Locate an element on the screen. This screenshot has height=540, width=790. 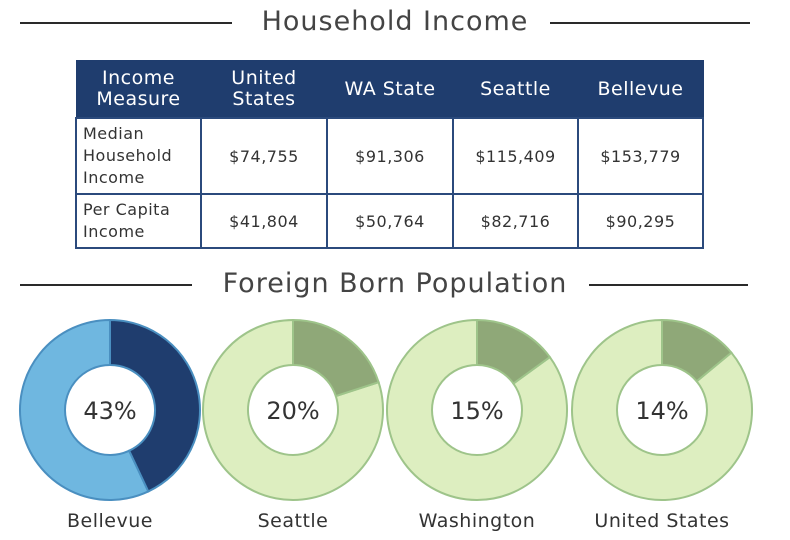
table-cell: $50,764 is located at coordinates (390, 221).